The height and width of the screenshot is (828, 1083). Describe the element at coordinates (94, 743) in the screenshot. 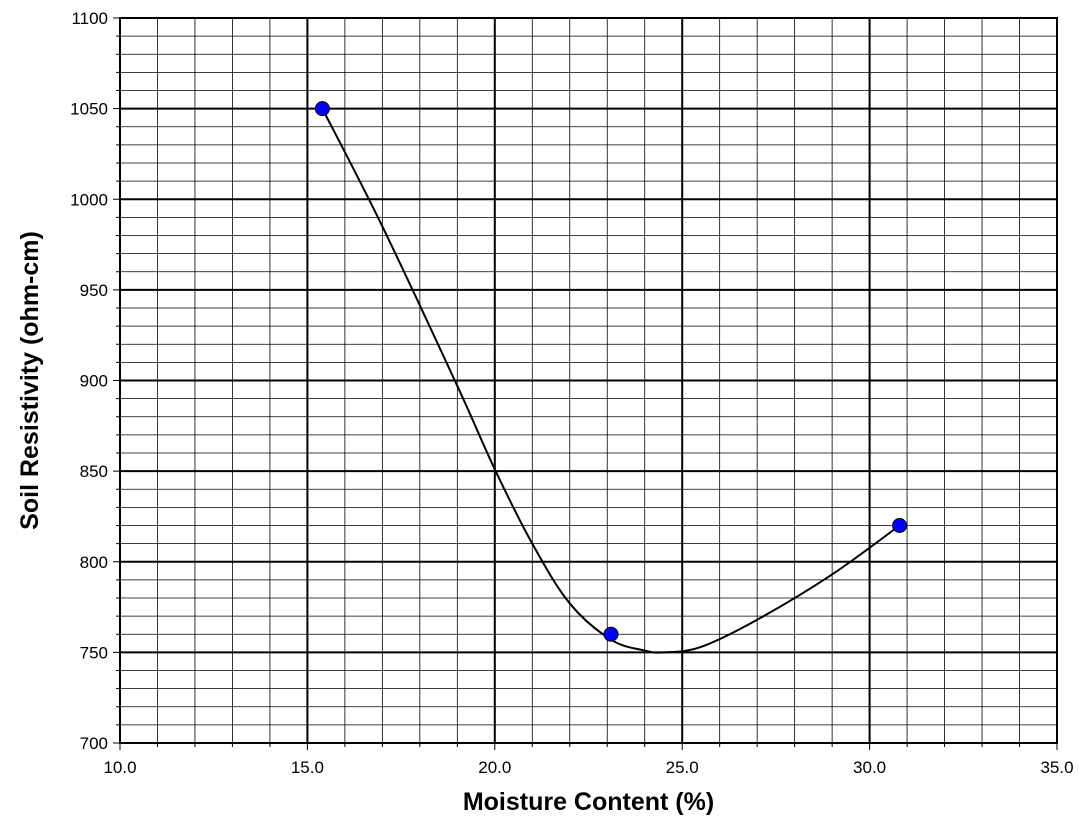

I see `y-tick-label: 700` at that location.